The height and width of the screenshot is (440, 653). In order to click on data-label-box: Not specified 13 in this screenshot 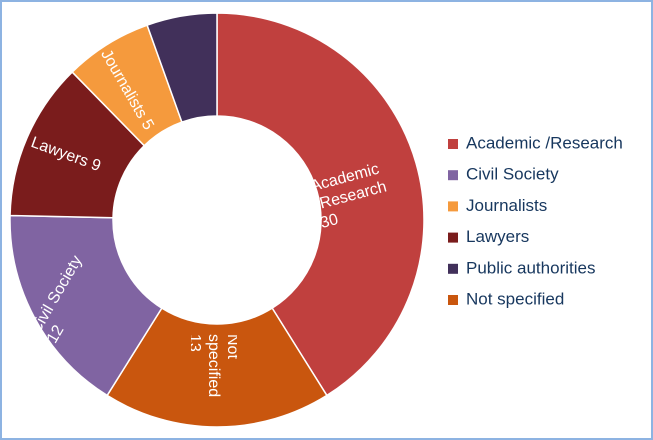, I will do `click(214, 380)`.